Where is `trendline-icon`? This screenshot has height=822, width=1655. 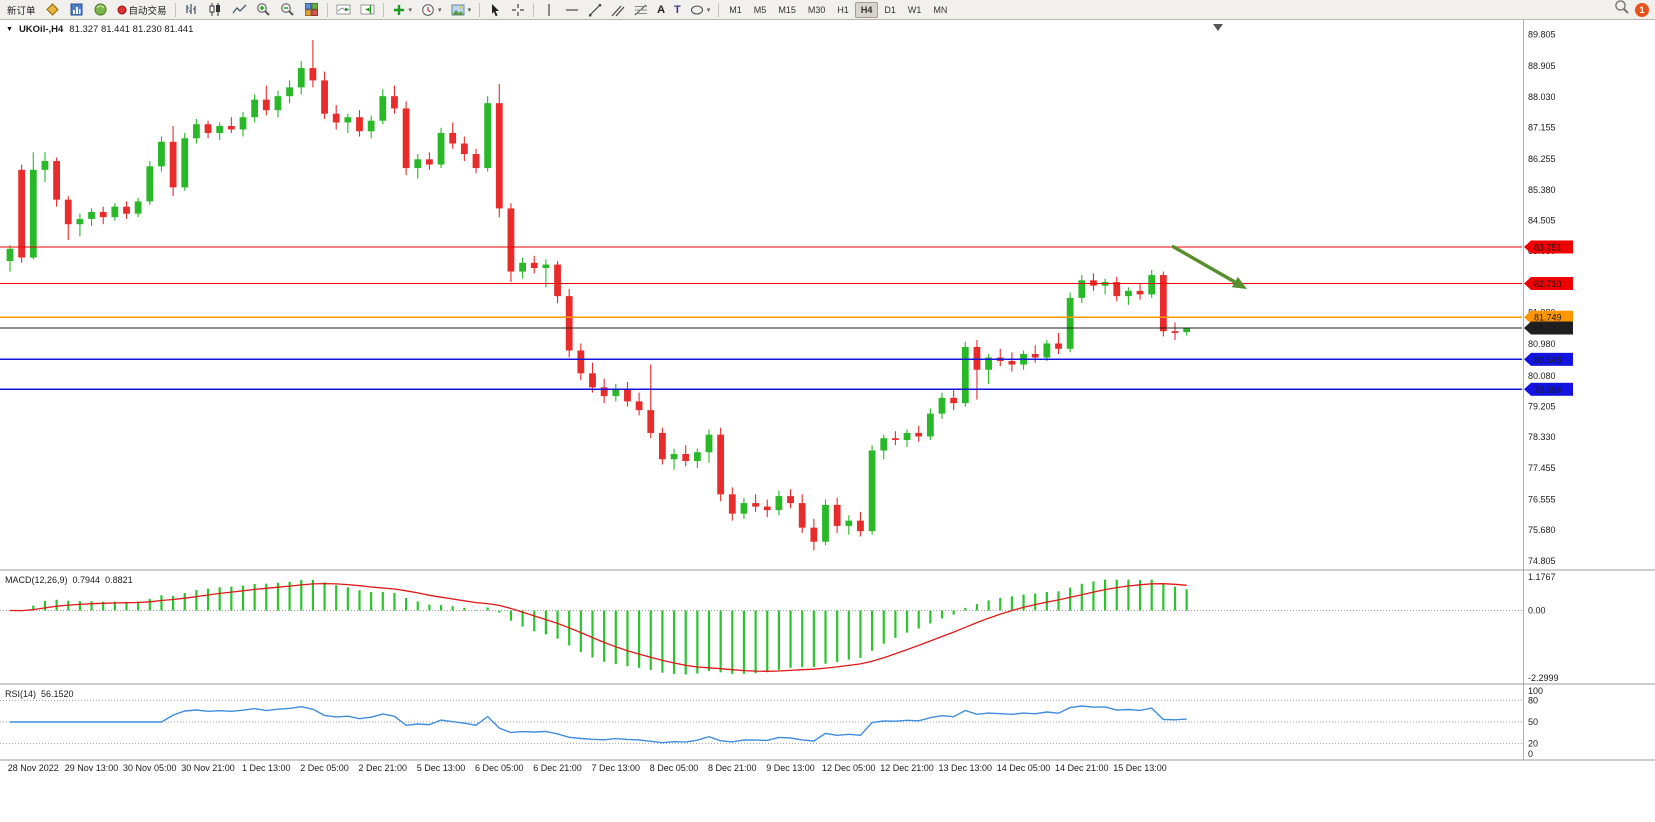
trendline-icon is located at coordinates (595, 9).